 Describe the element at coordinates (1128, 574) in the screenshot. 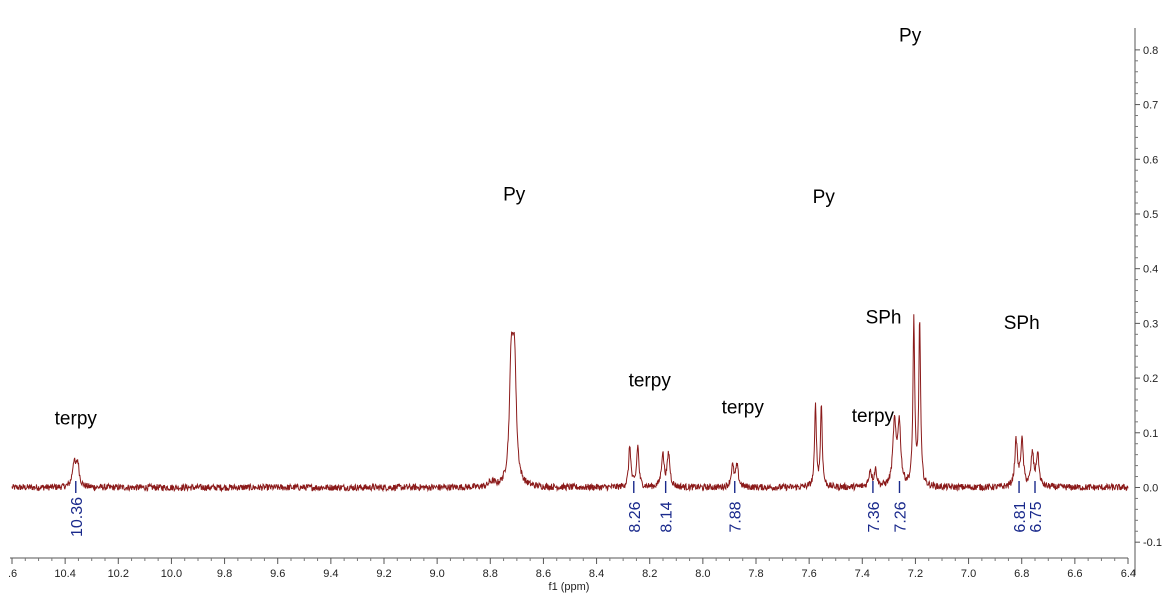

I see `x-tick-label: 6.4` at that location.